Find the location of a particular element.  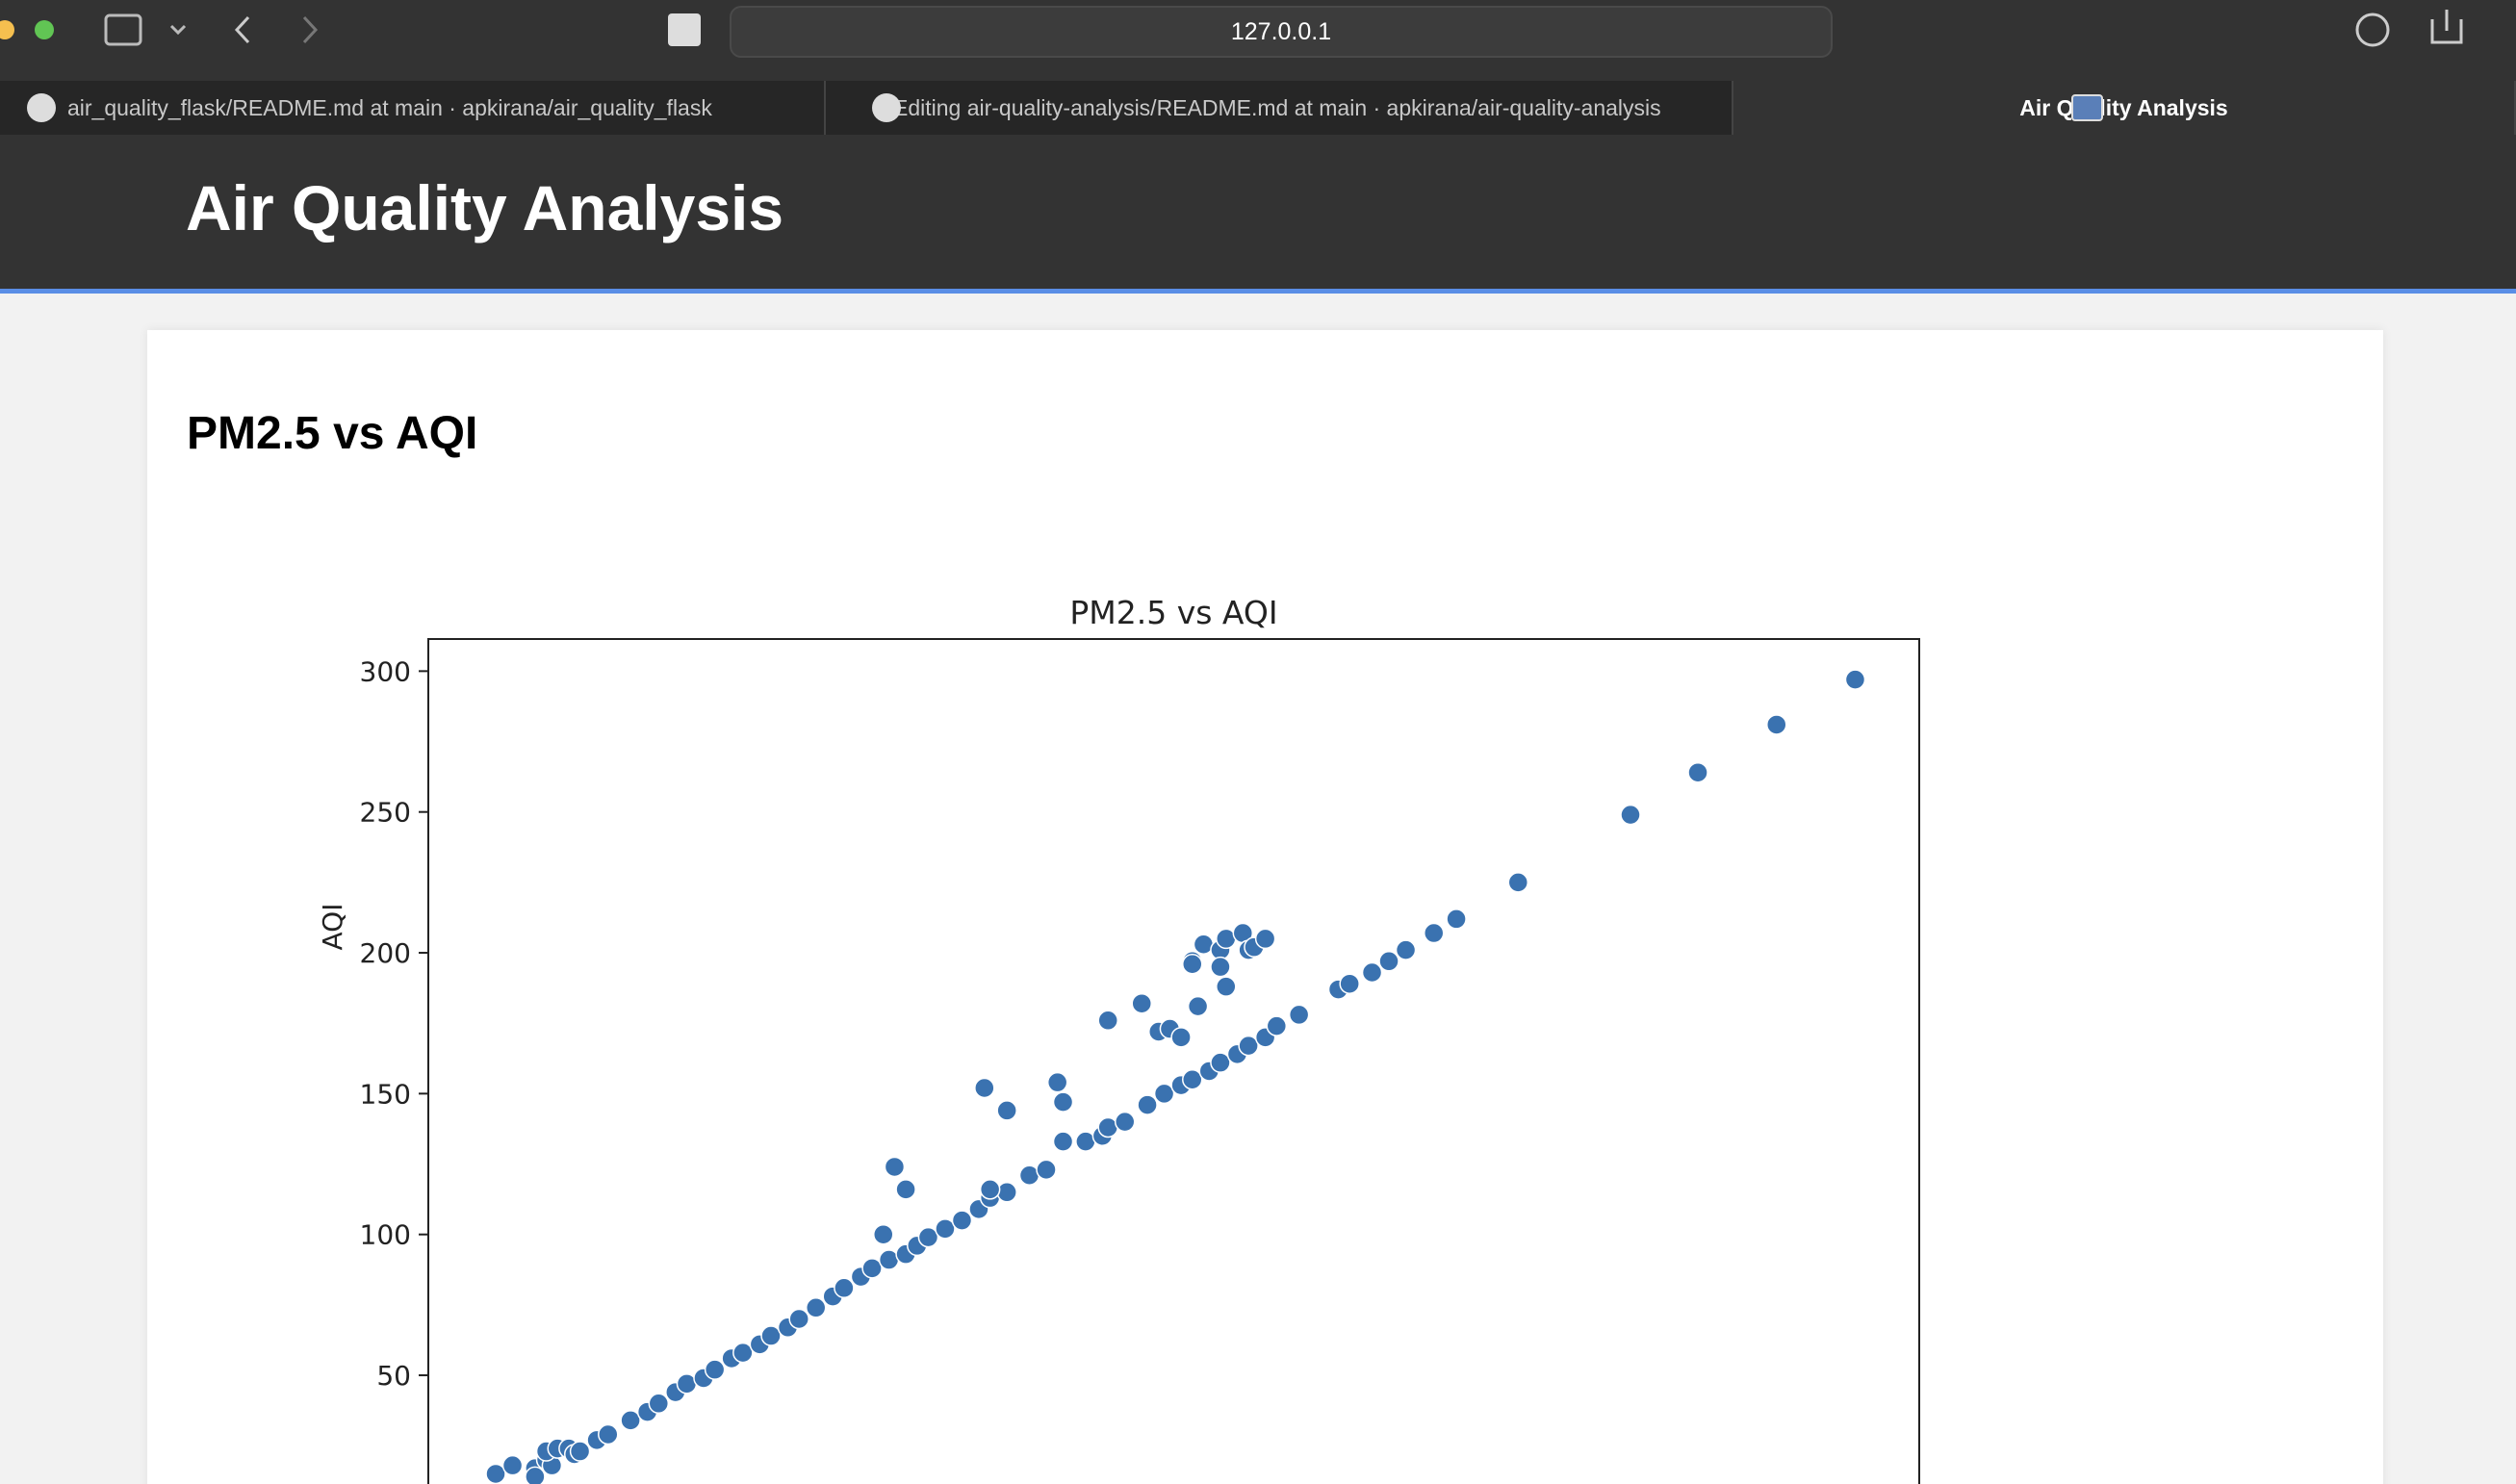

toolbar: 127.0.0.1 is located at coordinates (1258, 40).